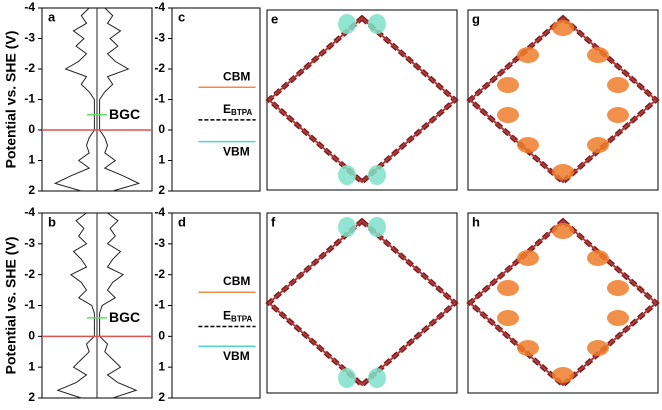  What do you see at coordinates (181, 16) in the screenshot?
I see `panel-label: c` at bounding box center [181, 16].